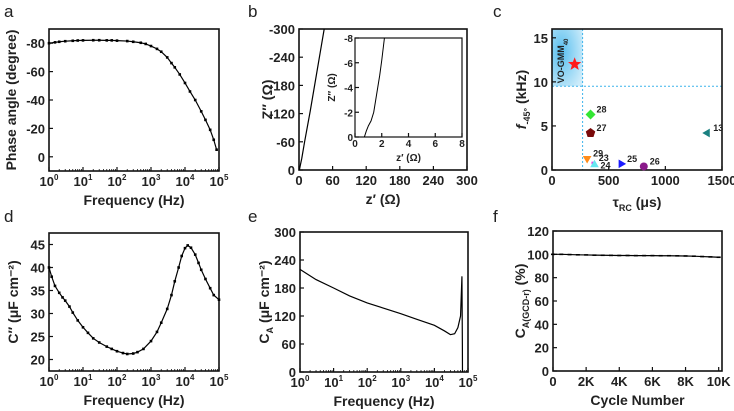 This screenshot has width=734, height=411. What do you see at coordinates (527, 116) in the screenshot?
I see `y-axis-label-sub: -45°` at bounding box center [527, 116].